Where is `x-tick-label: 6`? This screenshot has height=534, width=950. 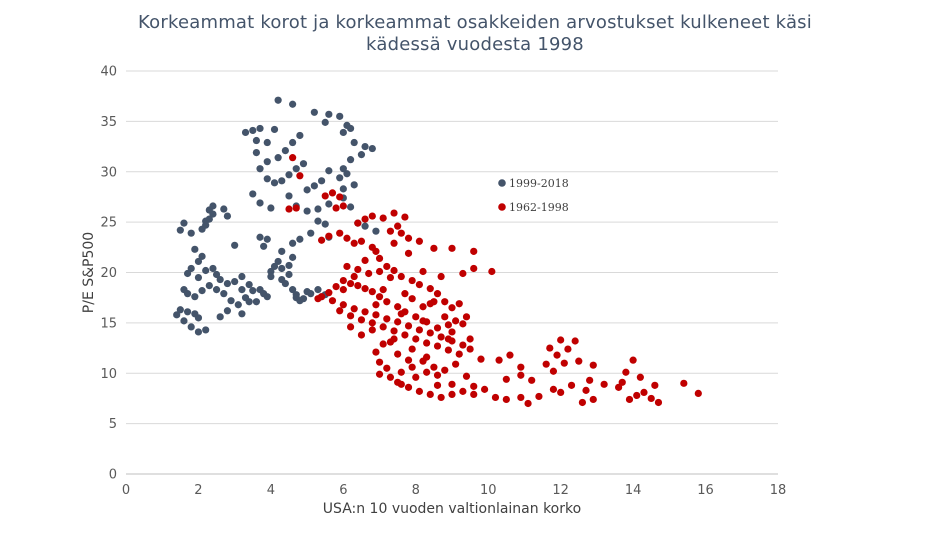
x-tick-label: 6 is located at coordinates (343, 490).